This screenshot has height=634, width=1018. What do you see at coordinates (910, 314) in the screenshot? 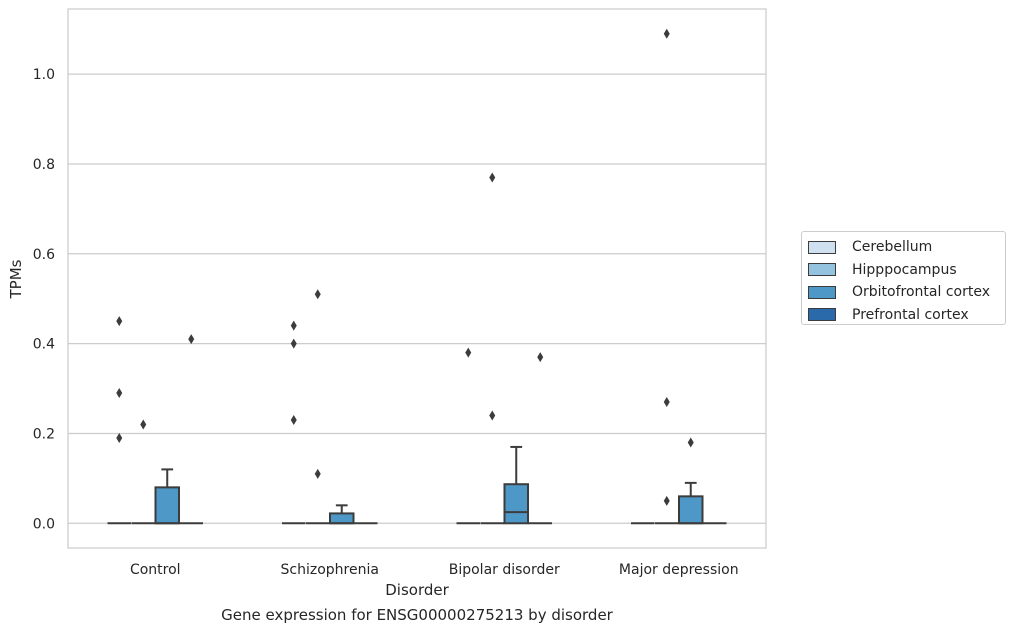
I see `legend-label: Prefrontal cortex` at bounding box center [910, 314].